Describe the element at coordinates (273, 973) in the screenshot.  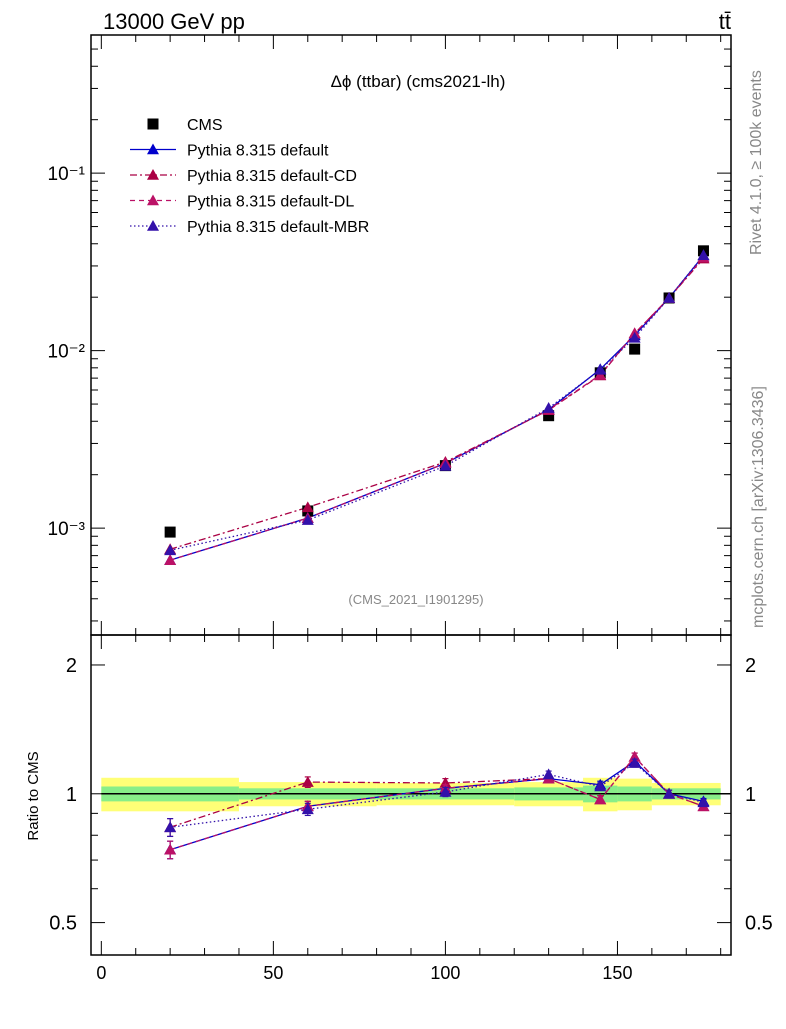
I see `x-tick-label: 50` at that location.